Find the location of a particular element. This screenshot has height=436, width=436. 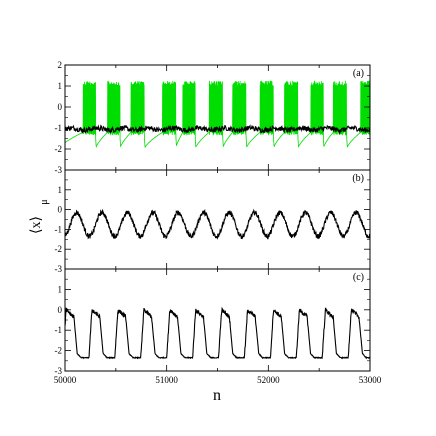

y-axis-label: ⟨x⟩ is located at coordinates (36, 225).